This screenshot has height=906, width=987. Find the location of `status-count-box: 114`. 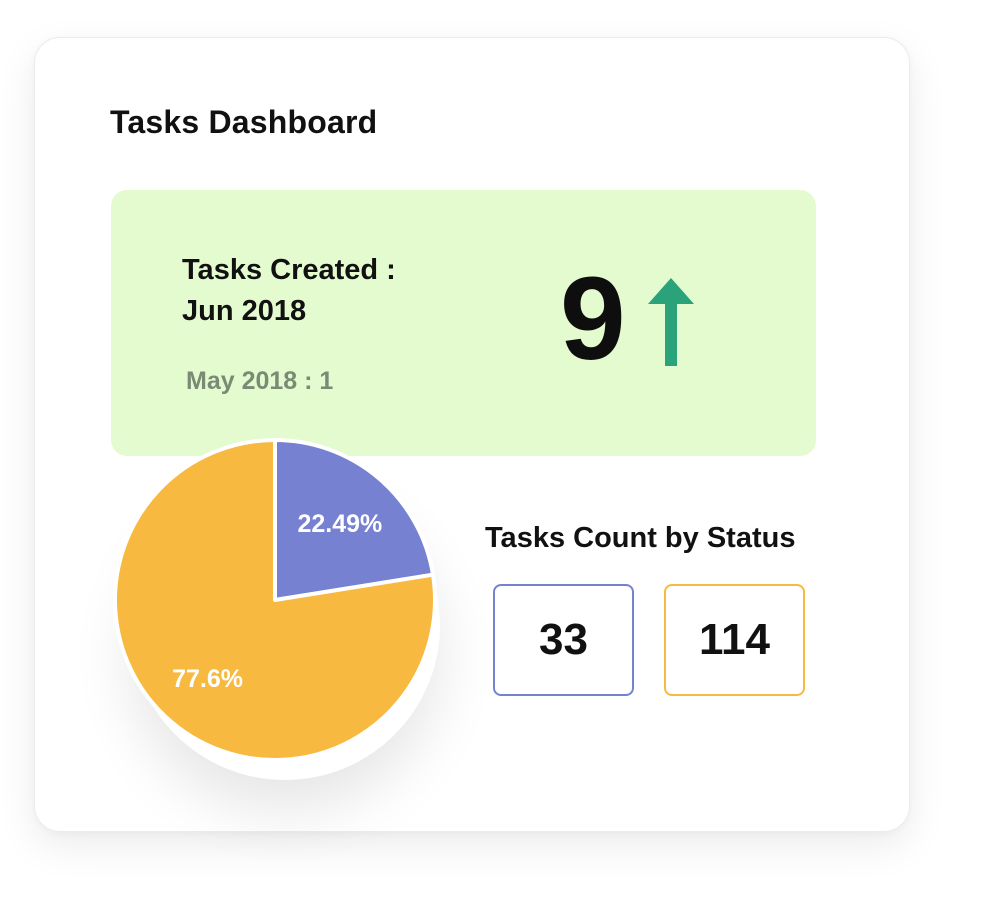

status-count-box: 114 is located at coordinates (734, 640).